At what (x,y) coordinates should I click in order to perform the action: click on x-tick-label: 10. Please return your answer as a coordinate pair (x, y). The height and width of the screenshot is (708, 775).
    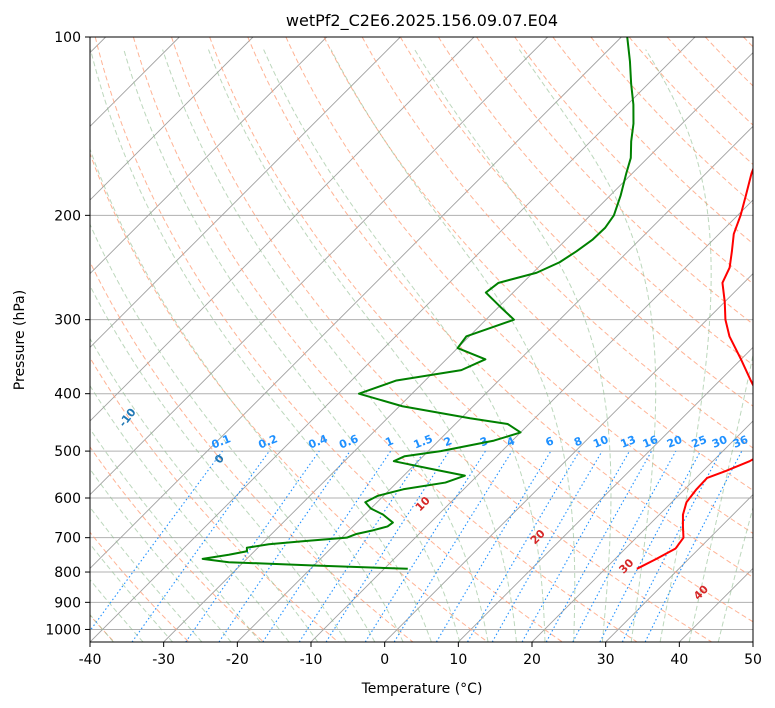
    Looking at the image, I should click on (458, 660).